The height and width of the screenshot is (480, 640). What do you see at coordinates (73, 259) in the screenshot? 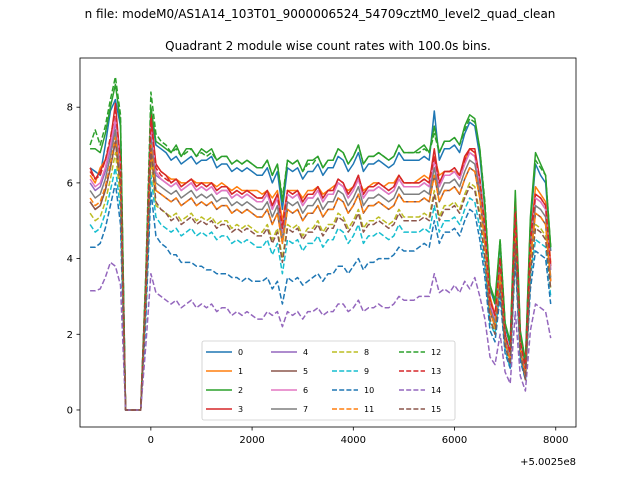
I see `y-axis: 0 2 4 6 8` at bounding box center [73, 259].